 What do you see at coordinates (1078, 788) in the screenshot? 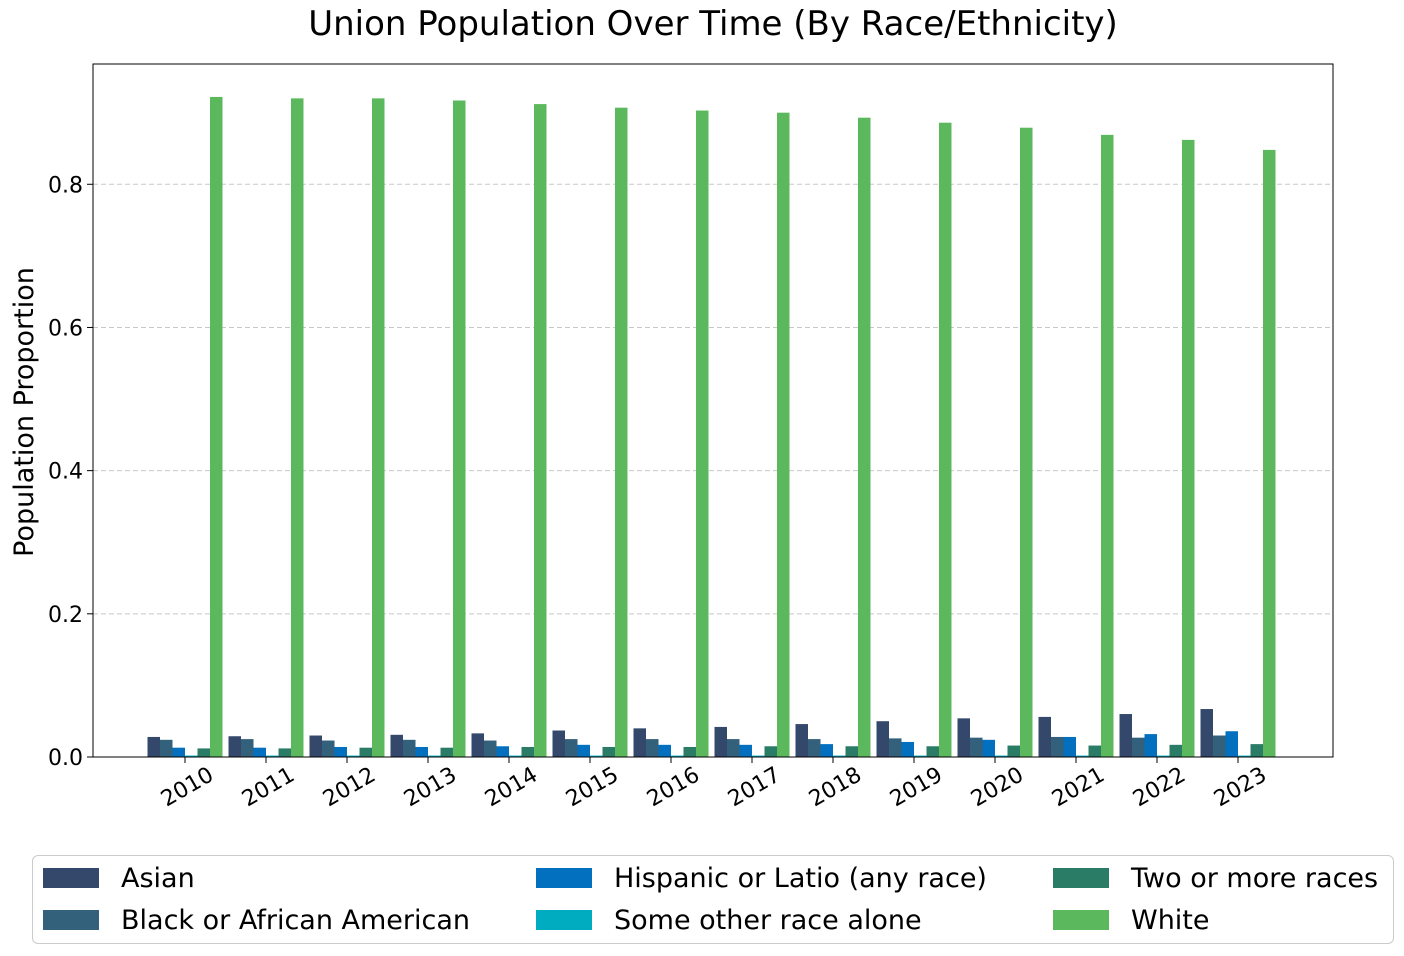
I see `x-tick-label: 2021` at bounding box center [1078, 788].